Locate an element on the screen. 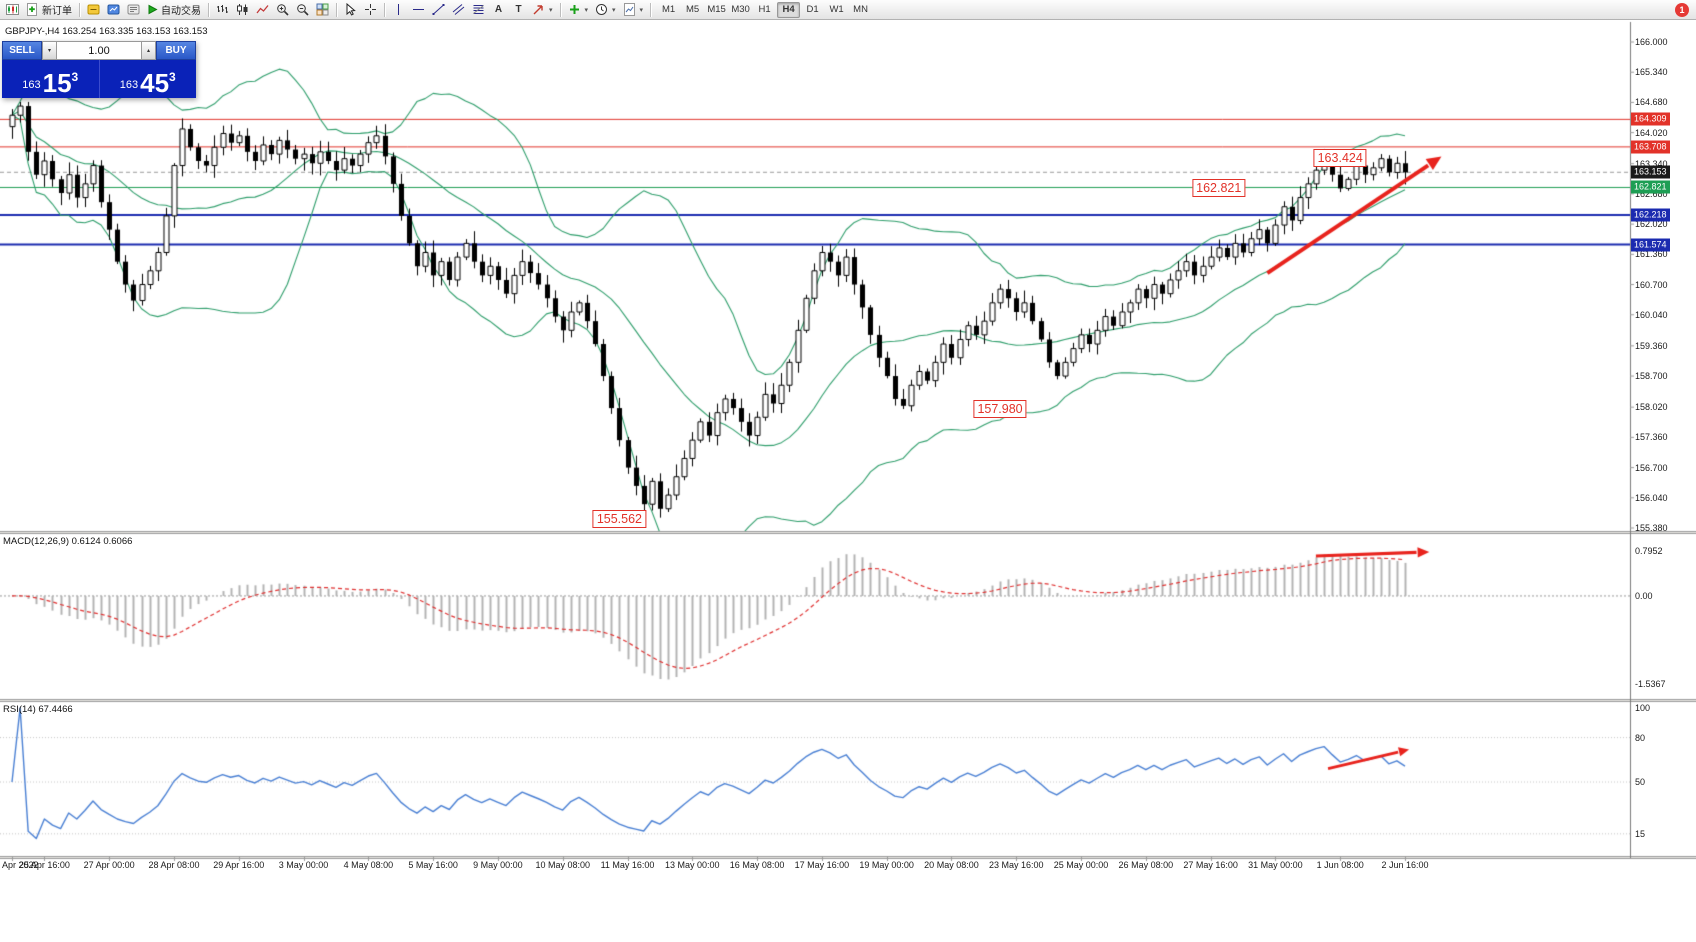  timeframe-button-m5: M5 is located at coordinates (692, 10).